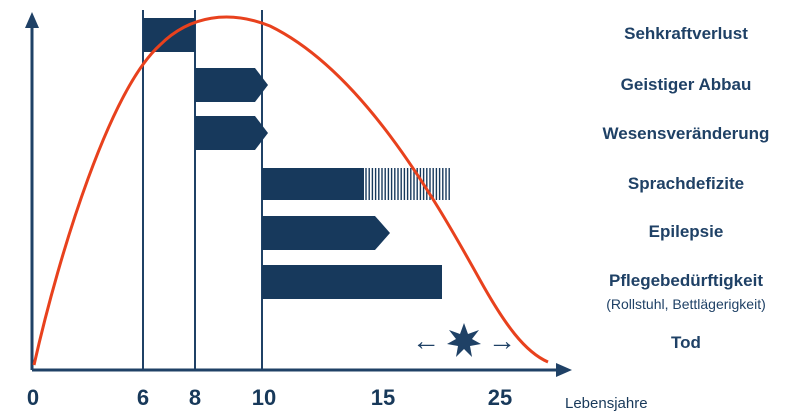 Image resolution: width=797 pixels, height=420 pixels. Describe the element at coordinates (686, 304) in the screenshot. I see `sublabel-pflegebeduerftigkeit: (Rollstuhl, Bettlägerigkeit)` at that location.